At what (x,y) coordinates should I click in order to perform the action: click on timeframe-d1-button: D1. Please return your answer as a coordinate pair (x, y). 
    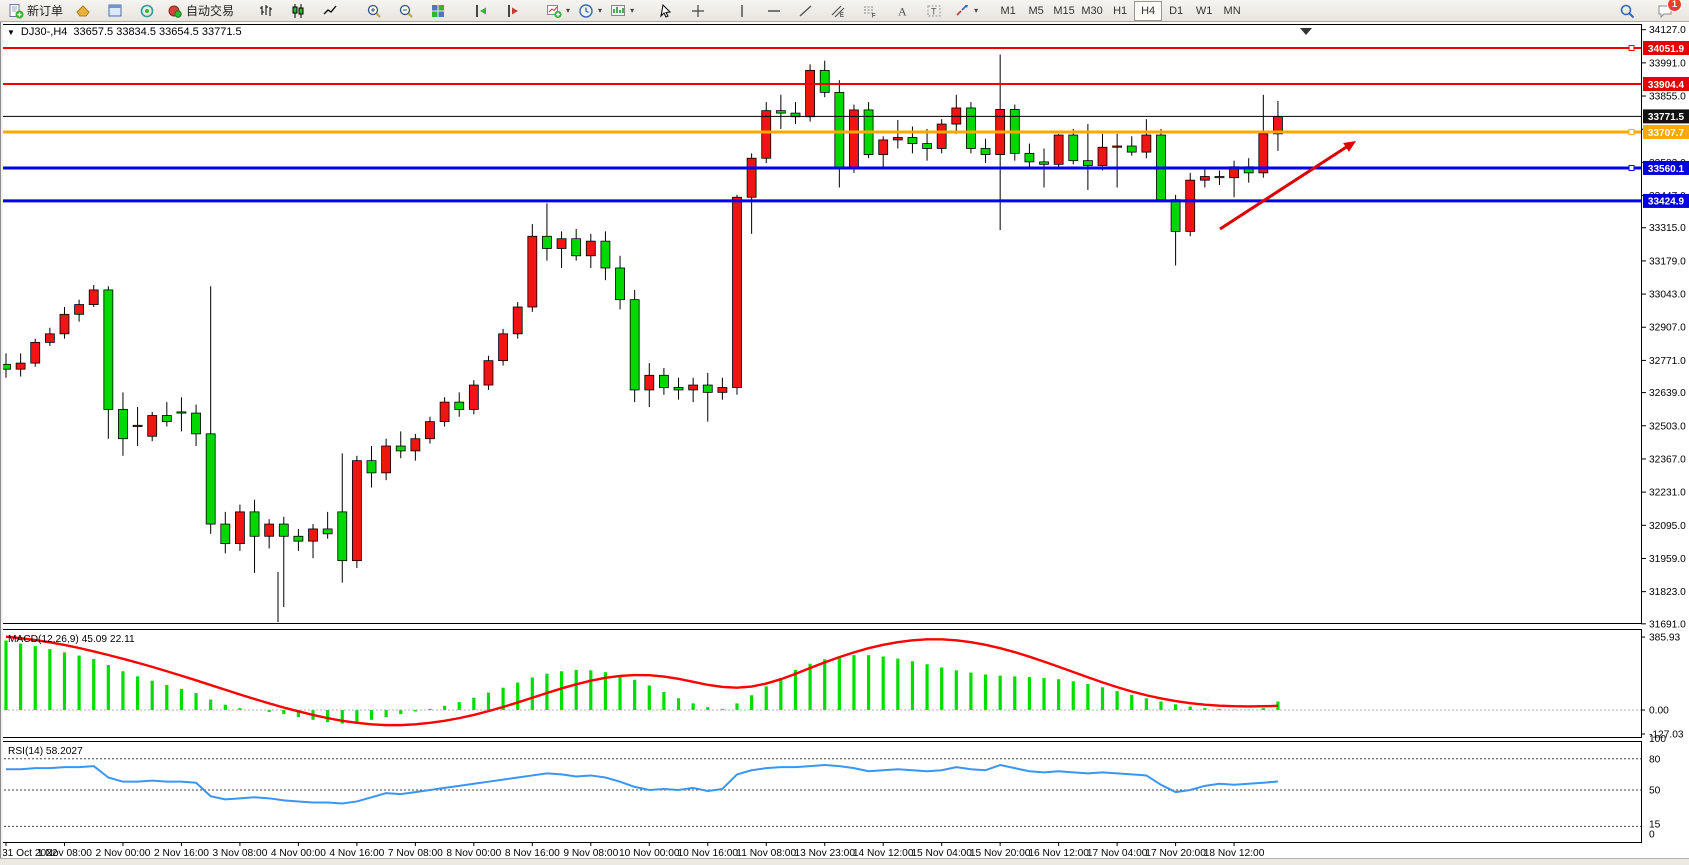
    Looking at the image, I should click on (1176, 10).